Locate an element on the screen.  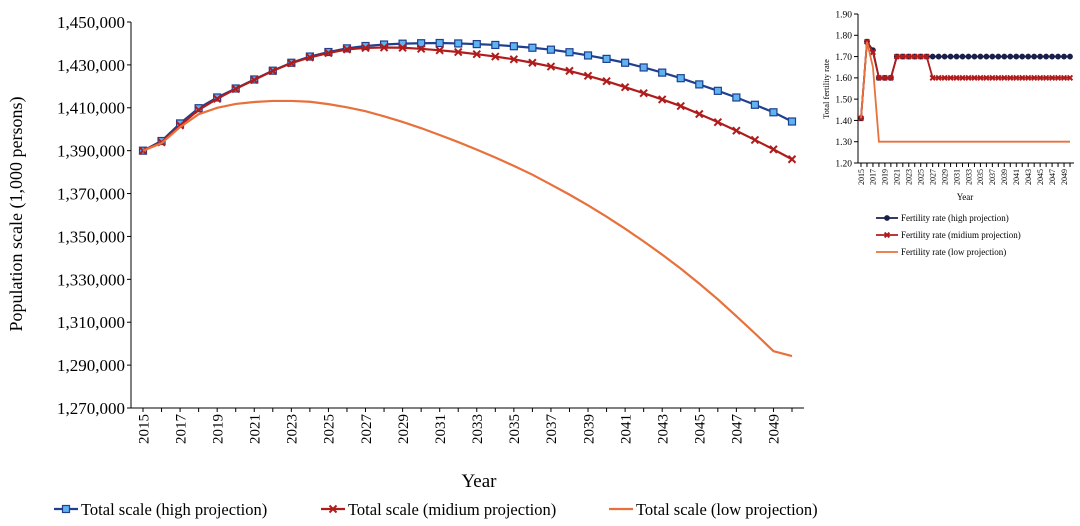
legend-marker is located at coordinates (333, 509).